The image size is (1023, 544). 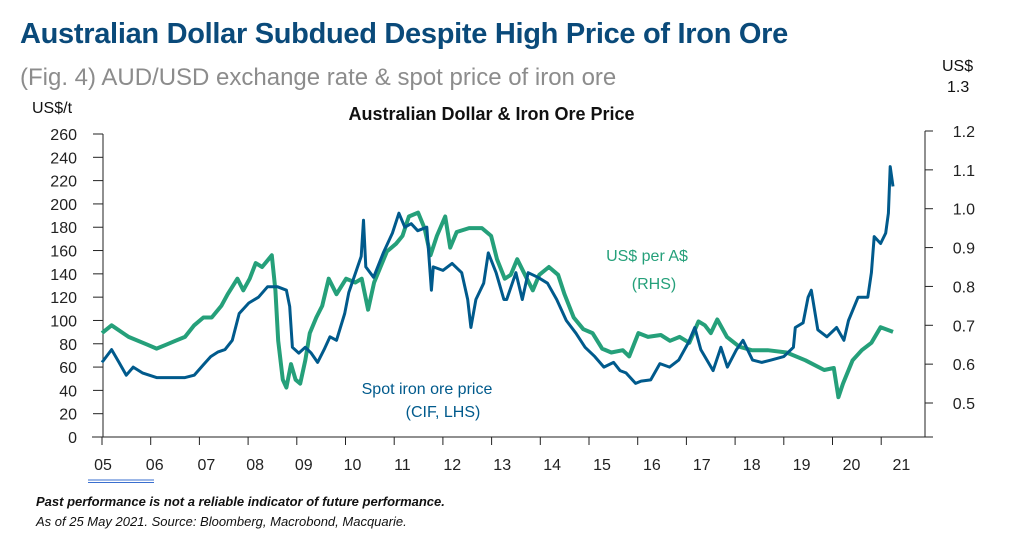 What do you see at coordinates (958, 87) in the screenshot?
I see `right-axis-extra-label: 1.3` at bounding box center [958, 87].